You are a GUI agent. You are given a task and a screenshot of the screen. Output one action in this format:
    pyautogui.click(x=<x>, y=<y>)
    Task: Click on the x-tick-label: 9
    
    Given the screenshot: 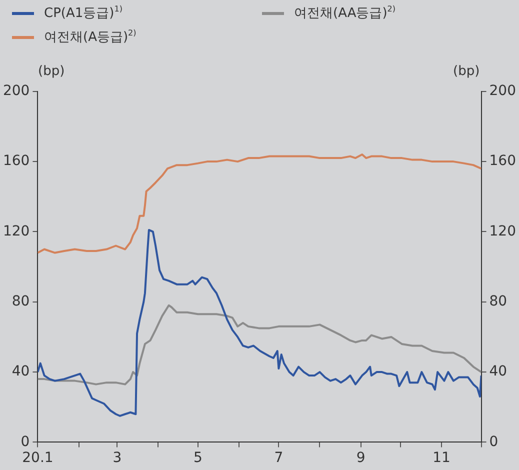 What is the action you would take?
    pyautogui.click(x=361, y=458)
    